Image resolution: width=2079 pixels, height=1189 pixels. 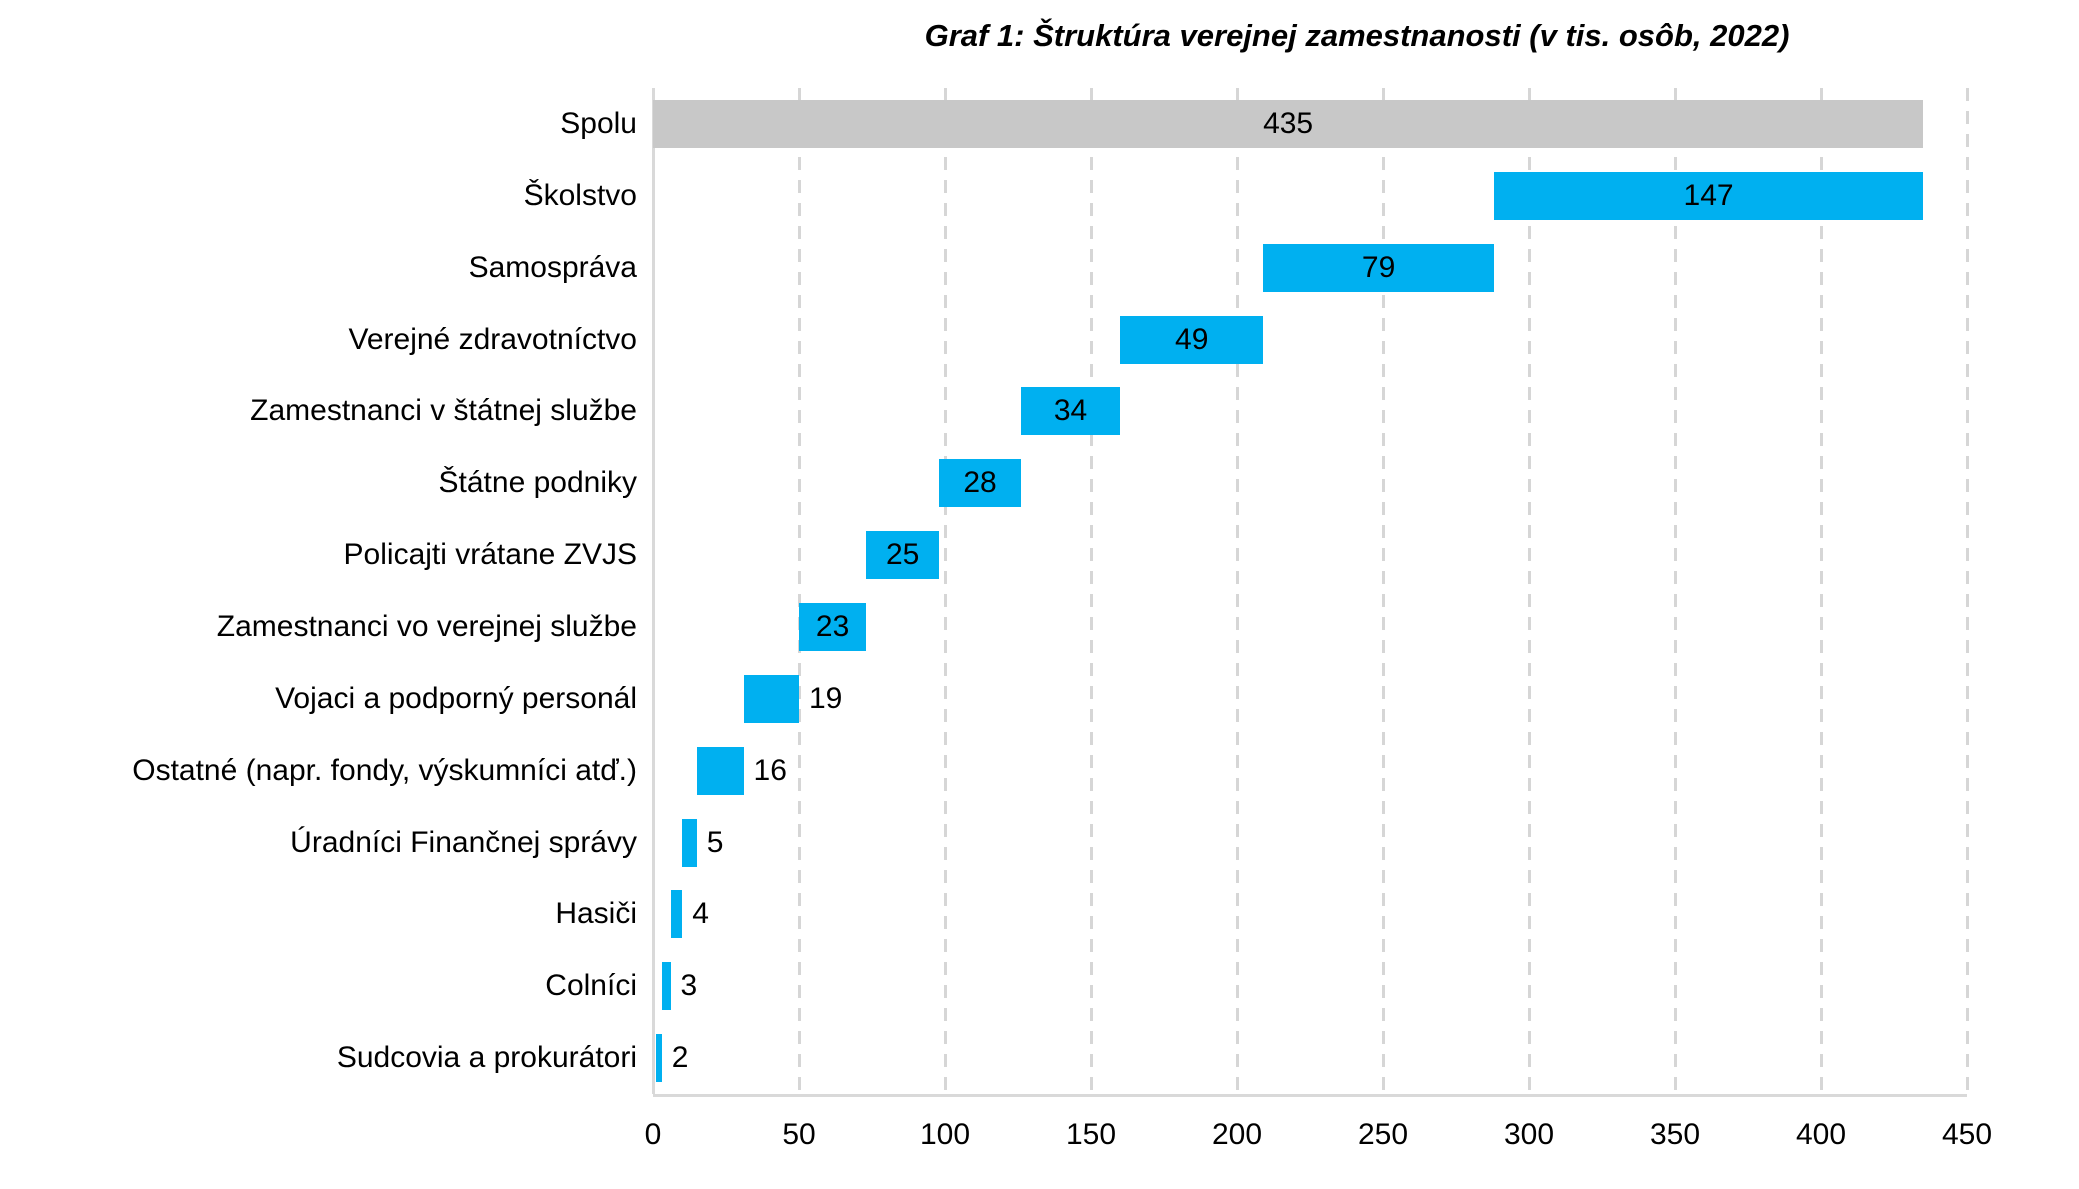 What do you see at coordinates (580, 195) in the screenshot?
I see `category-label: Školstvo` at bounding box center [580, 195].